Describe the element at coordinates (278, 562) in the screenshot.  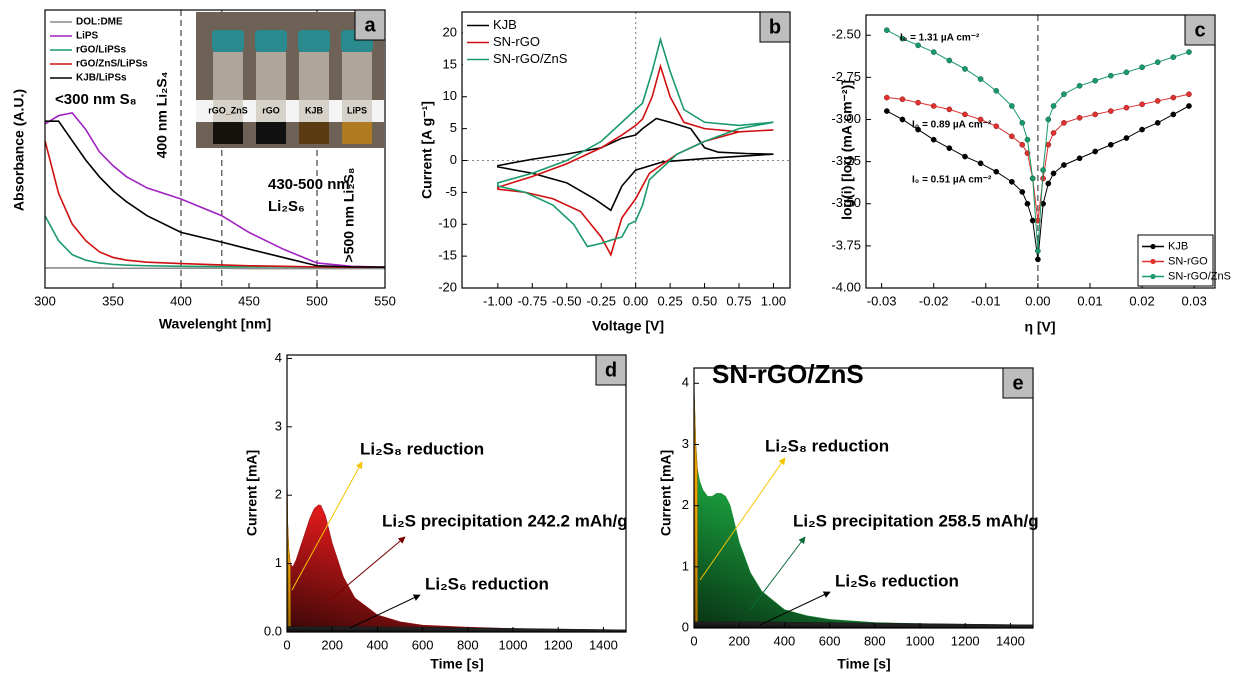
I see `y-tick-label: 1` at that location.